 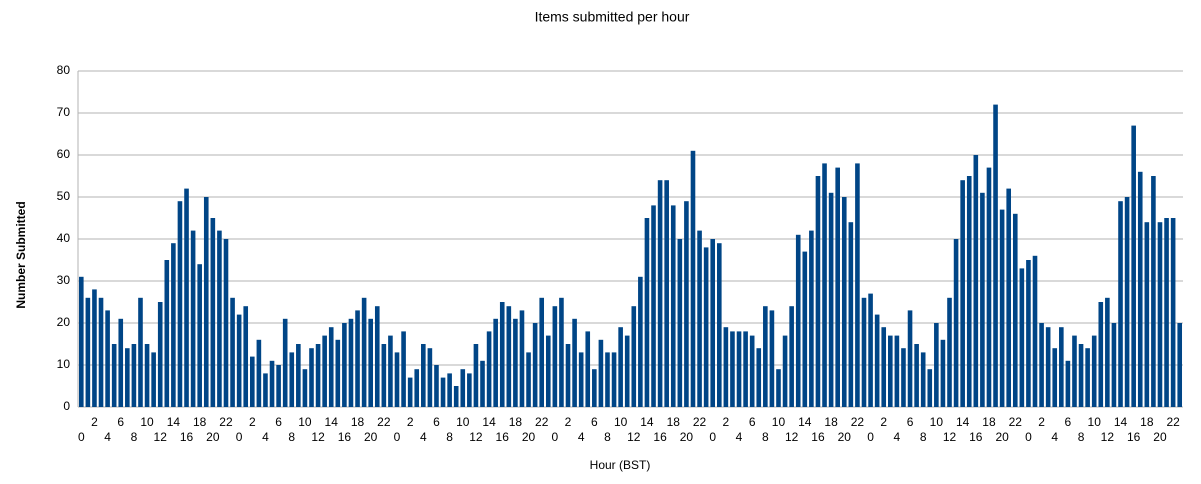 I want to click on y-tick-label: 70, so click(x=64, y=112).